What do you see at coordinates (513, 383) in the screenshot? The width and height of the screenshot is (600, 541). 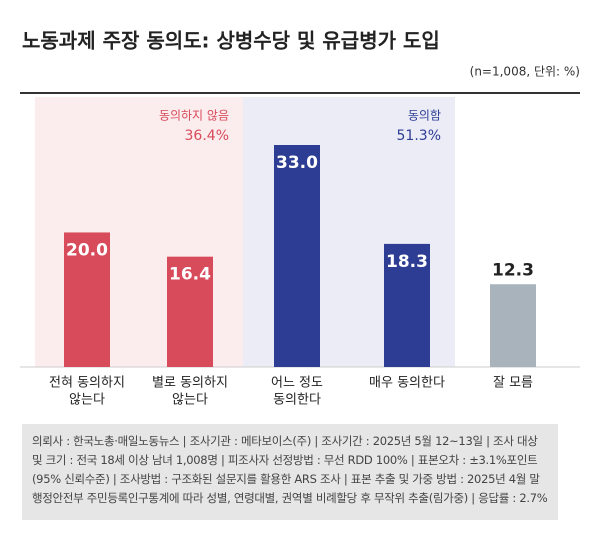 I see `x-tick-label: 잘 모름` at bounding box center [513, 383].